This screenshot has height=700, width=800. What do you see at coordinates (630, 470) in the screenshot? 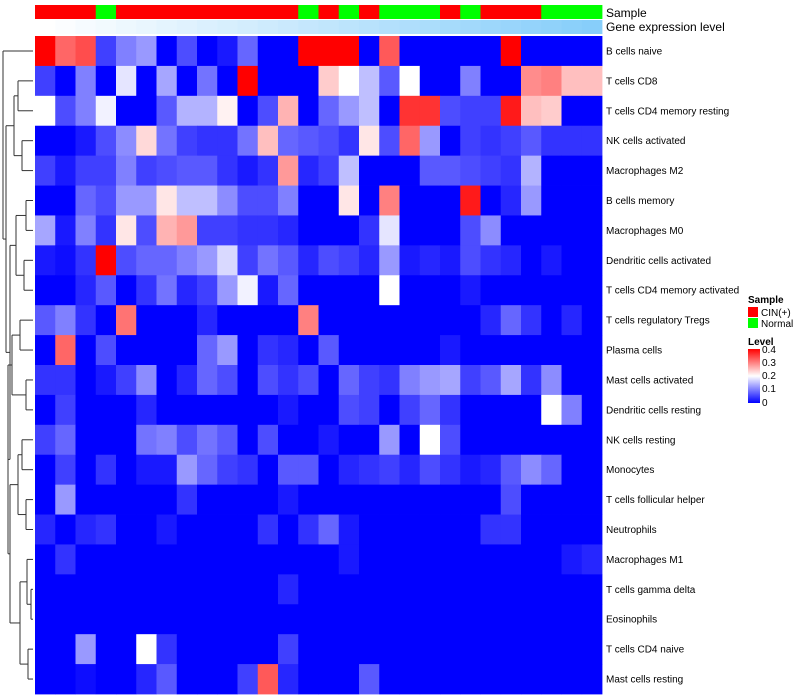
I see `row-label: Monocytes` at bounding box center [630, 470].